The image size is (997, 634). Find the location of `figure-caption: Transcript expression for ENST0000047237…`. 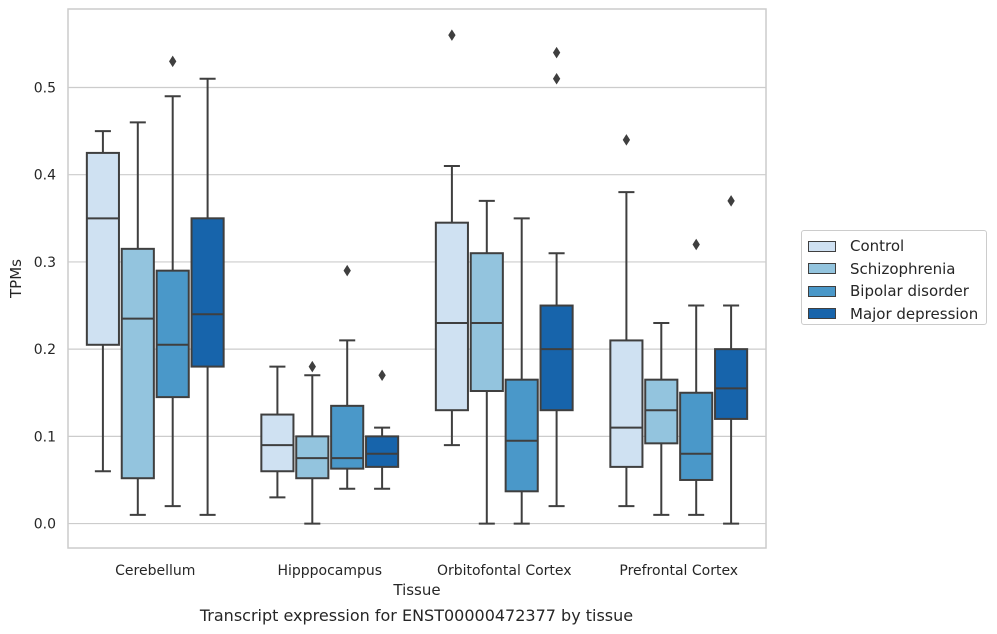

figure-caption: Transcript expression for ENST0000047237… is located at coordinates (416, 615).